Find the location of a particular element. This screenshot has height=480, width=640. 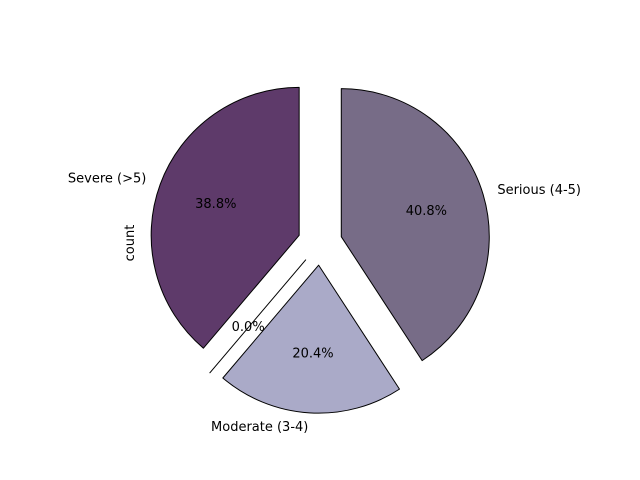

pct-label-3: 40.8% is located at coordinates (426, 211).